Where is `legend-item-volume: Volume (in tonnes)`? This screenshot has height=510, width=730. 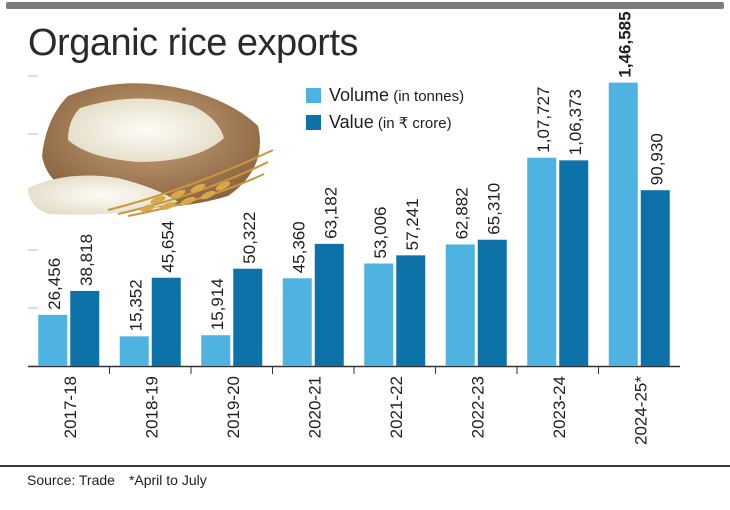
legend-item-volume: Volume (in tonnes) is located at coordinates (385, 95).